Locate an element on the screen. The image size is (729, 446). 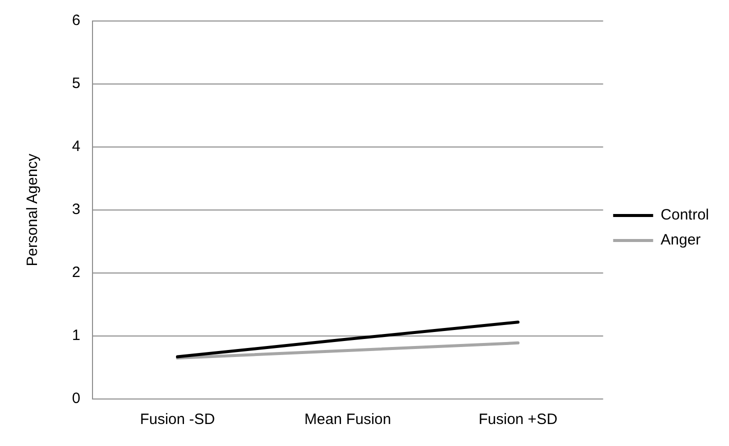
x-tick-label: Mean Fusion is located at coordinates (348, 419).